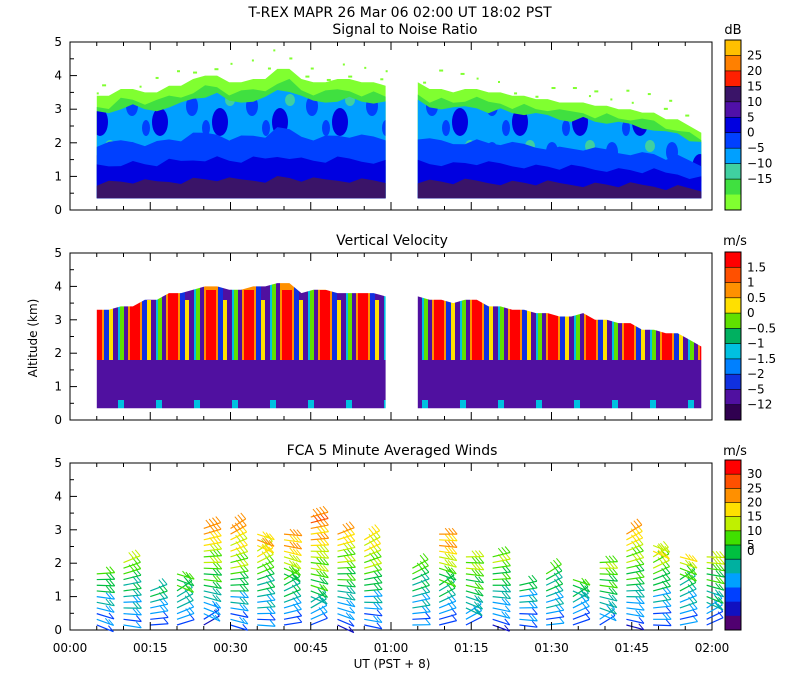 The image size is (800, 700). I want to click on wind-y-axis: 0 1 2 3 4 5, so click(65, 546).